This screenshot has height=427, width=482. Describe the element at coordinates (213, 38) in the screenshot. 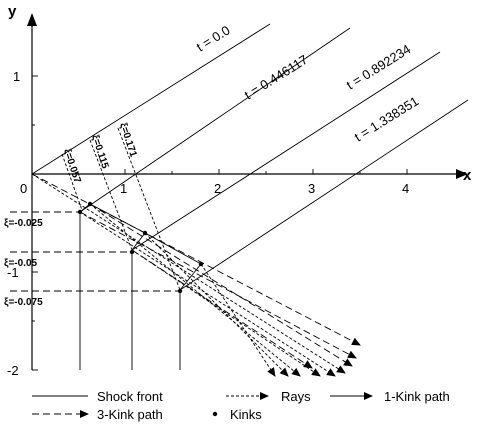

I see `shock-front-label: t = 0.0` at that location.